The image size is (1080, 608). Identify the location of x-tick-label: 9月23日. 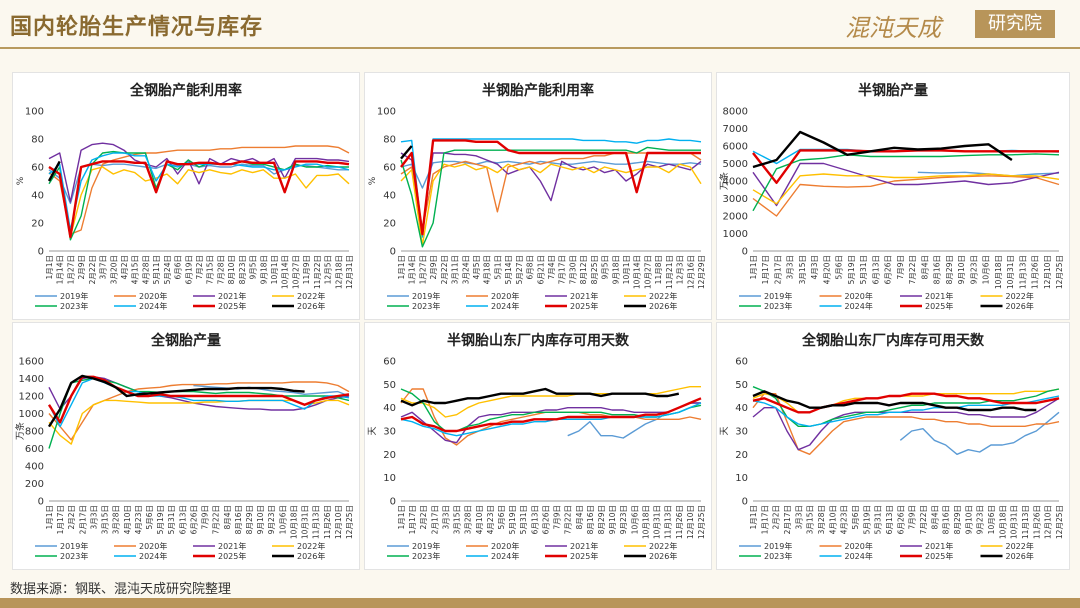
(973, 269).